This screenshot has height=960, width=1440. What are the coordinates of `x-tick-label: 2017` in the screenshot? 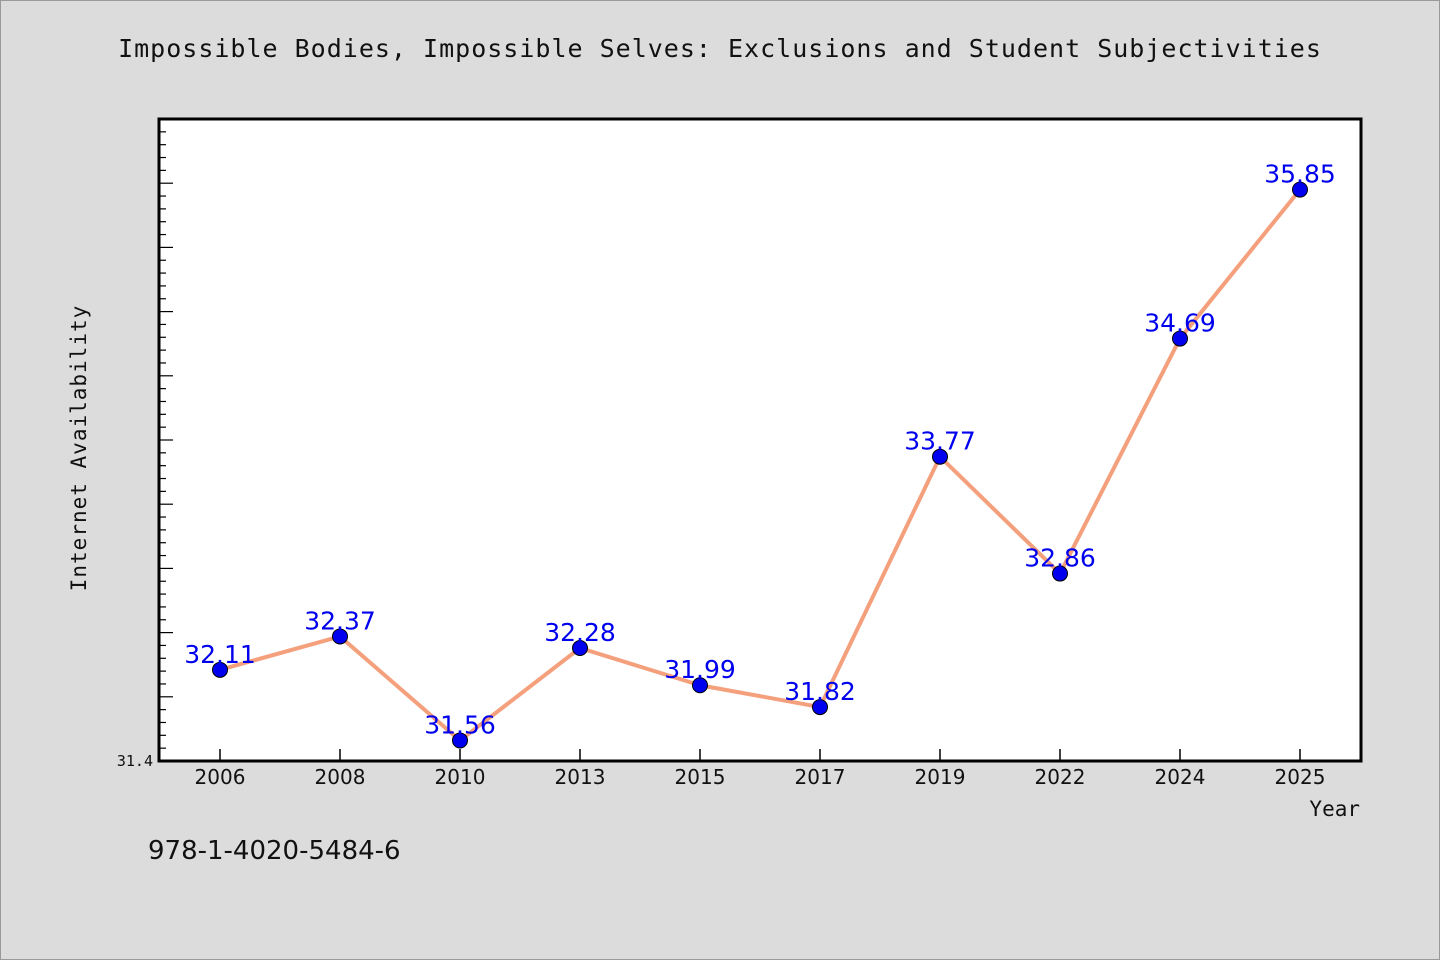 It's located at (820, 777).